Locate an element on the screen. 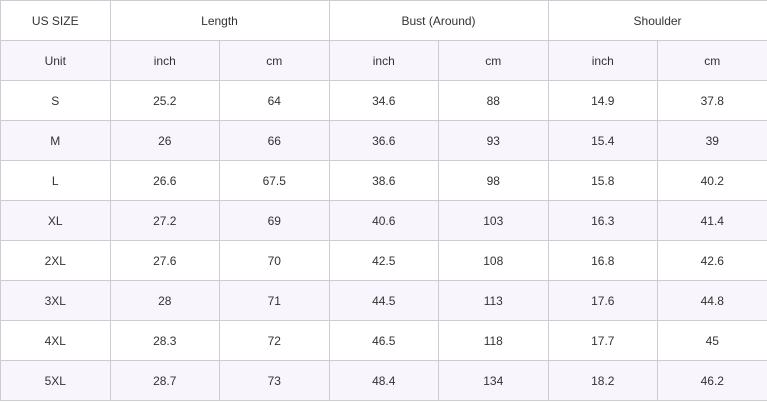  value-cell: 64 is located at coordinates (274, 100).